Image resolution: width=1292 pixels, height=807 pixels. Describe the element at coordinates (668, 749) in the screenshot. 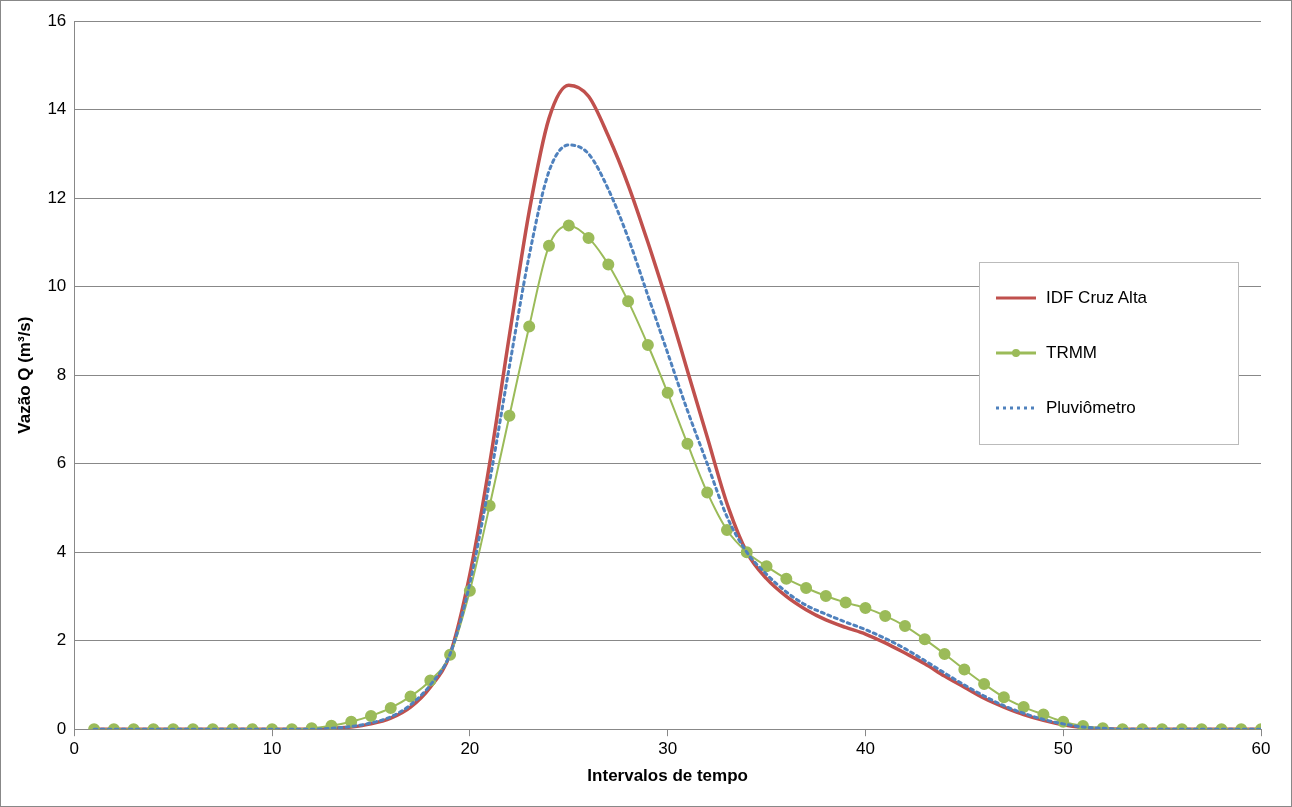

I see `x-tick-label: 30` at that location.